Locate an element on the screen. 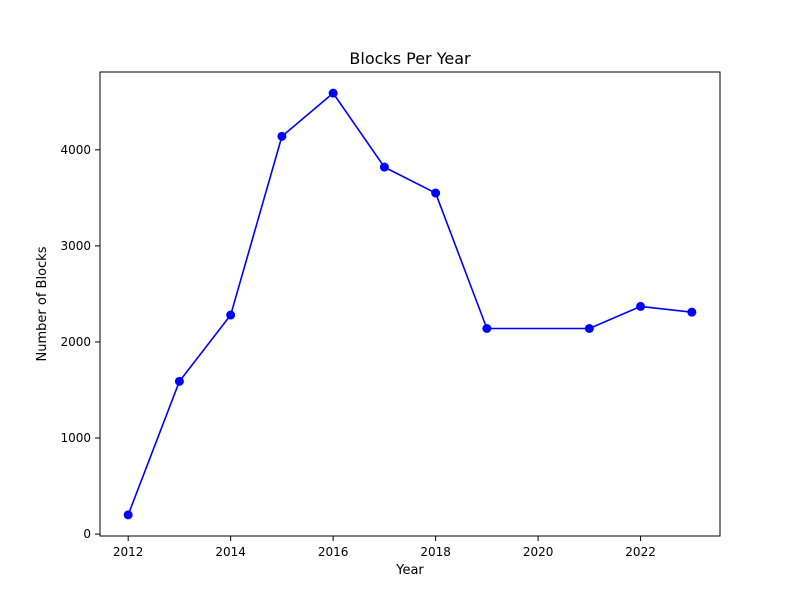 Image resolution: width=800 pixels, height=600 pixels. data-point-2022 is located at coordinates (641, 306).